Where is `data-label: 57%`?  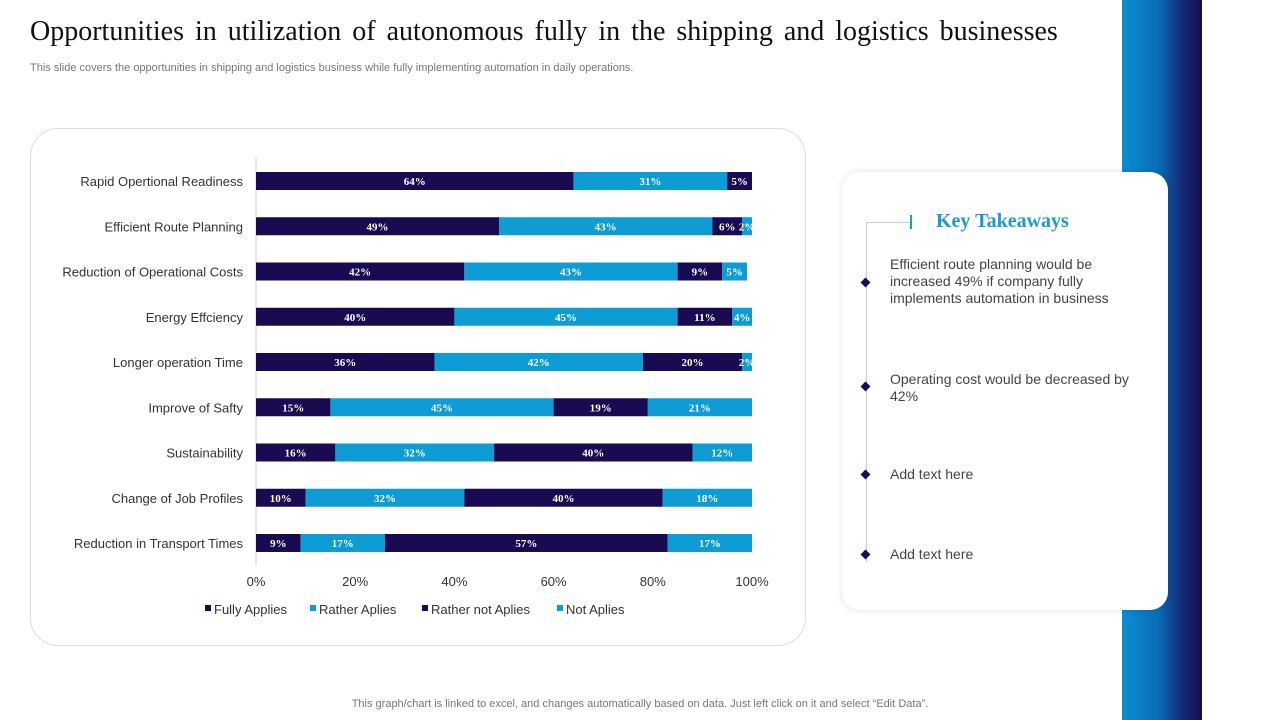
data-label: 57% is located at coordinates (526, 544).